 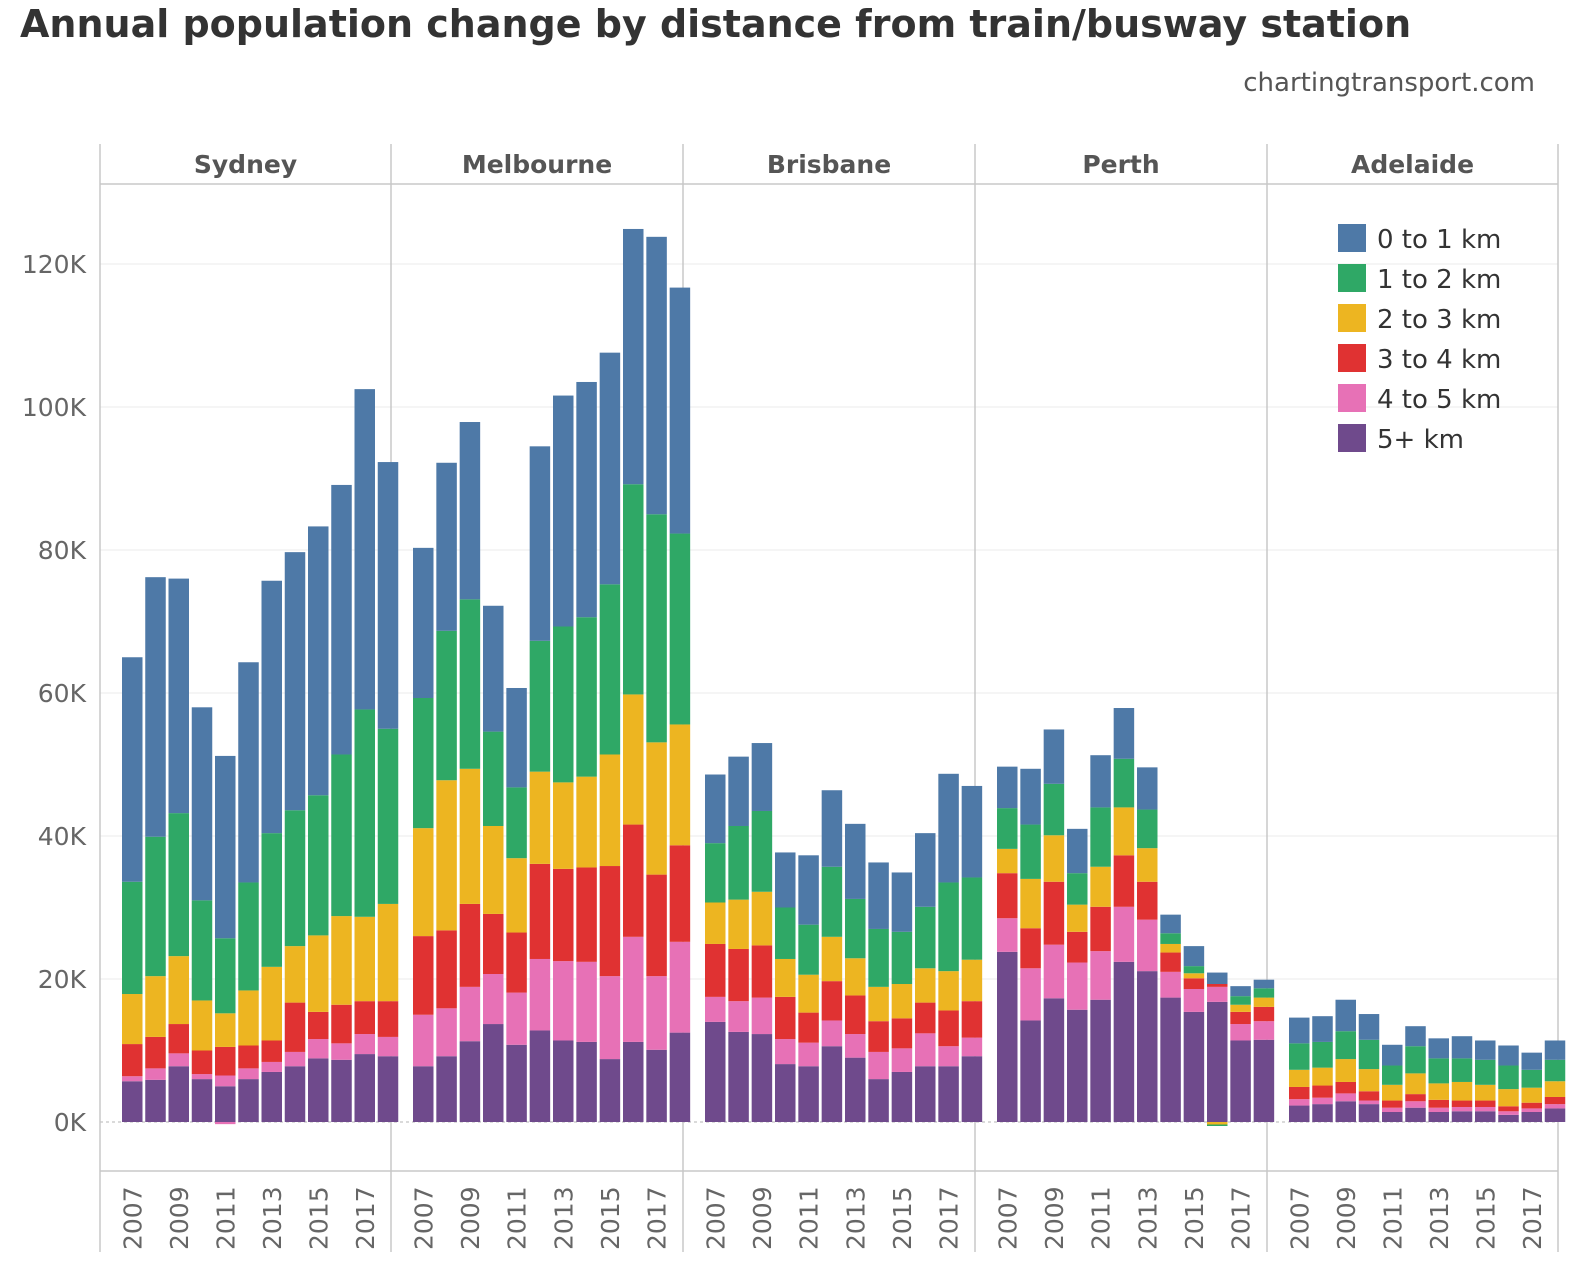 What do you see at coordinates (855, 928) in the screenshot?
I see `bar-brisbane-2013-seg1` at bounding box center [855, 928].